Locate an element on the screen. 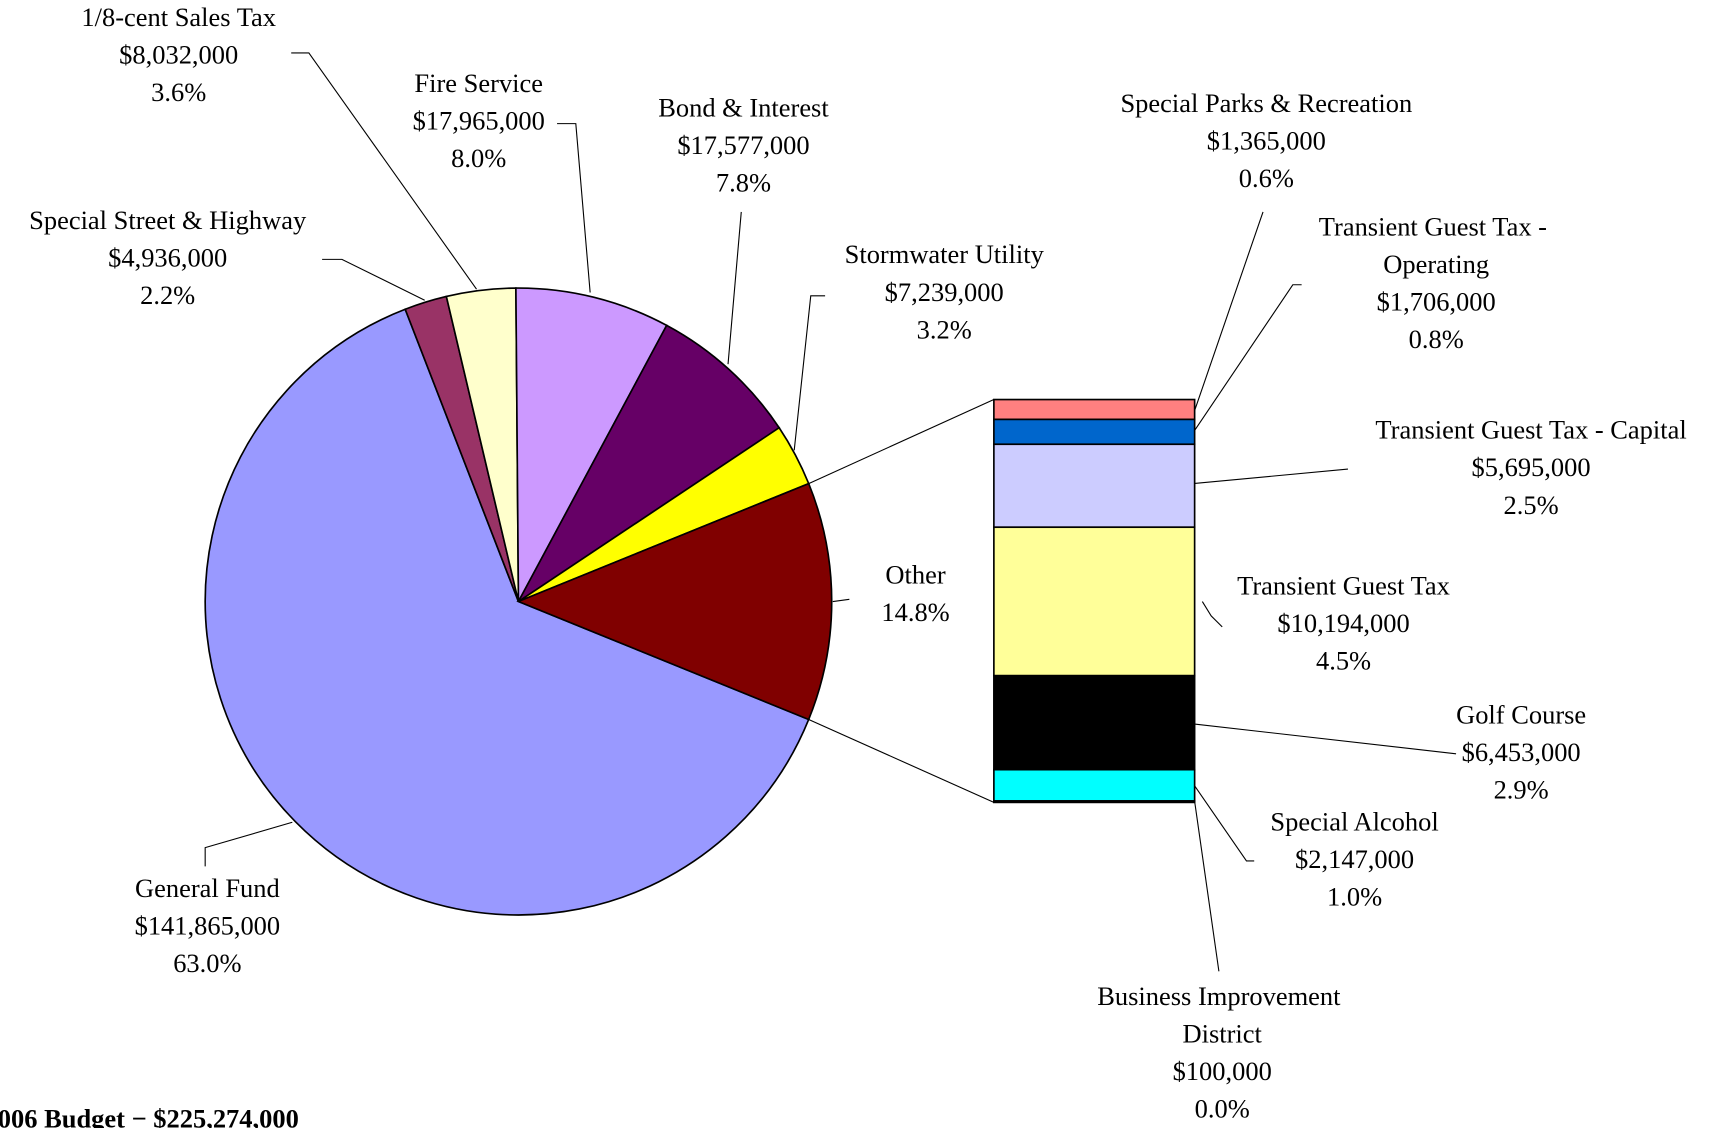 Image resolution: width=1723 pixels, height=1128 pixels. value-label: $5,695,000 is located at coordinates (1531, 467).